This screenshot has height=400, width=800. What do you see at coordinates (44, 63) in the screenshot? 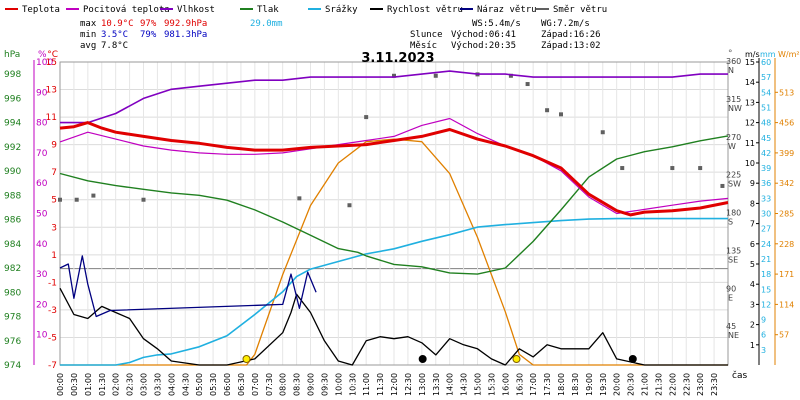
I see `humidity-tick-label: 100` at bounding box center [44, 63].